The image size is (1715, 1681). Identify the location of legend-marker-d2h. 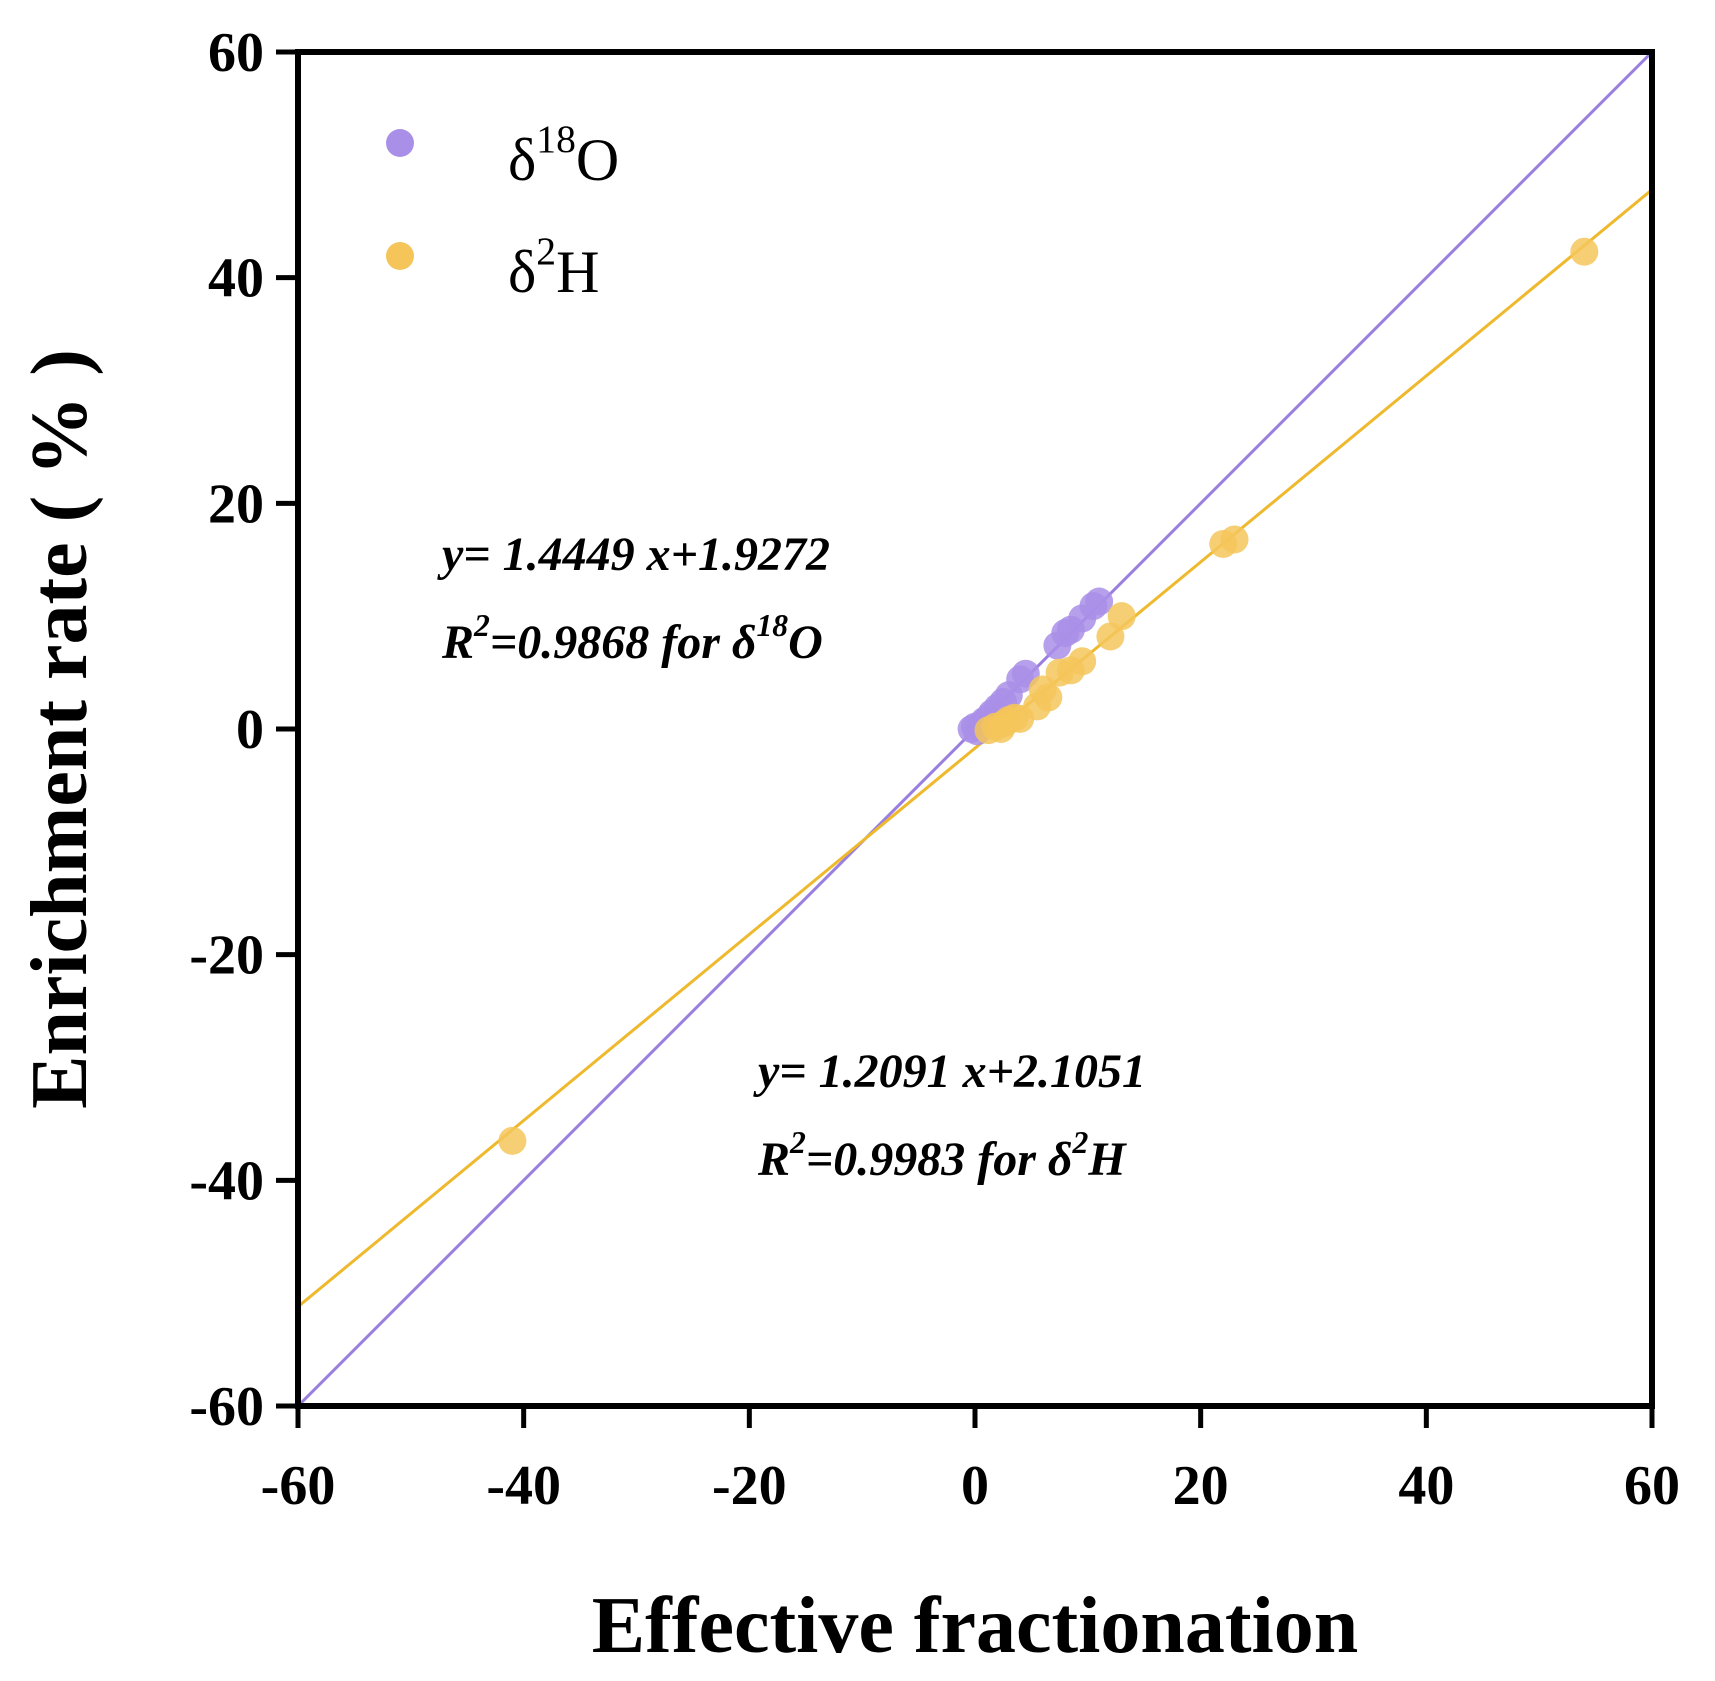
(400, 256).